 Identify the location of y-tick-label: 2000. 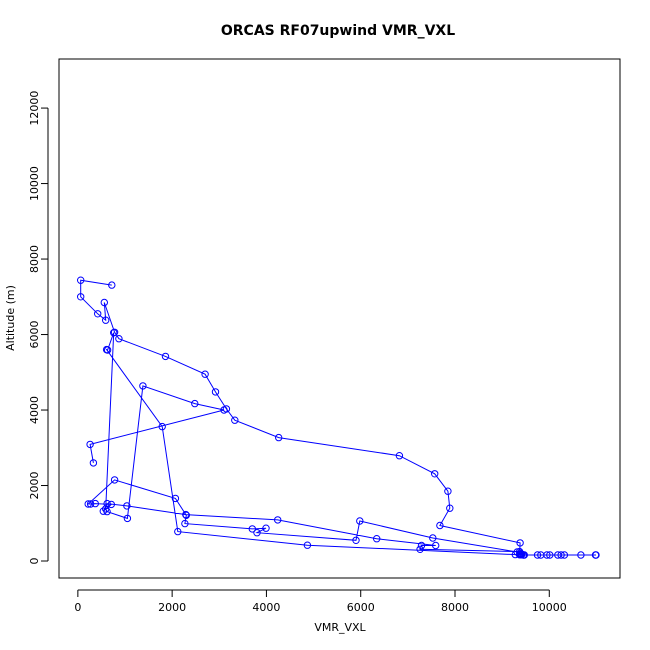
(34, 486).